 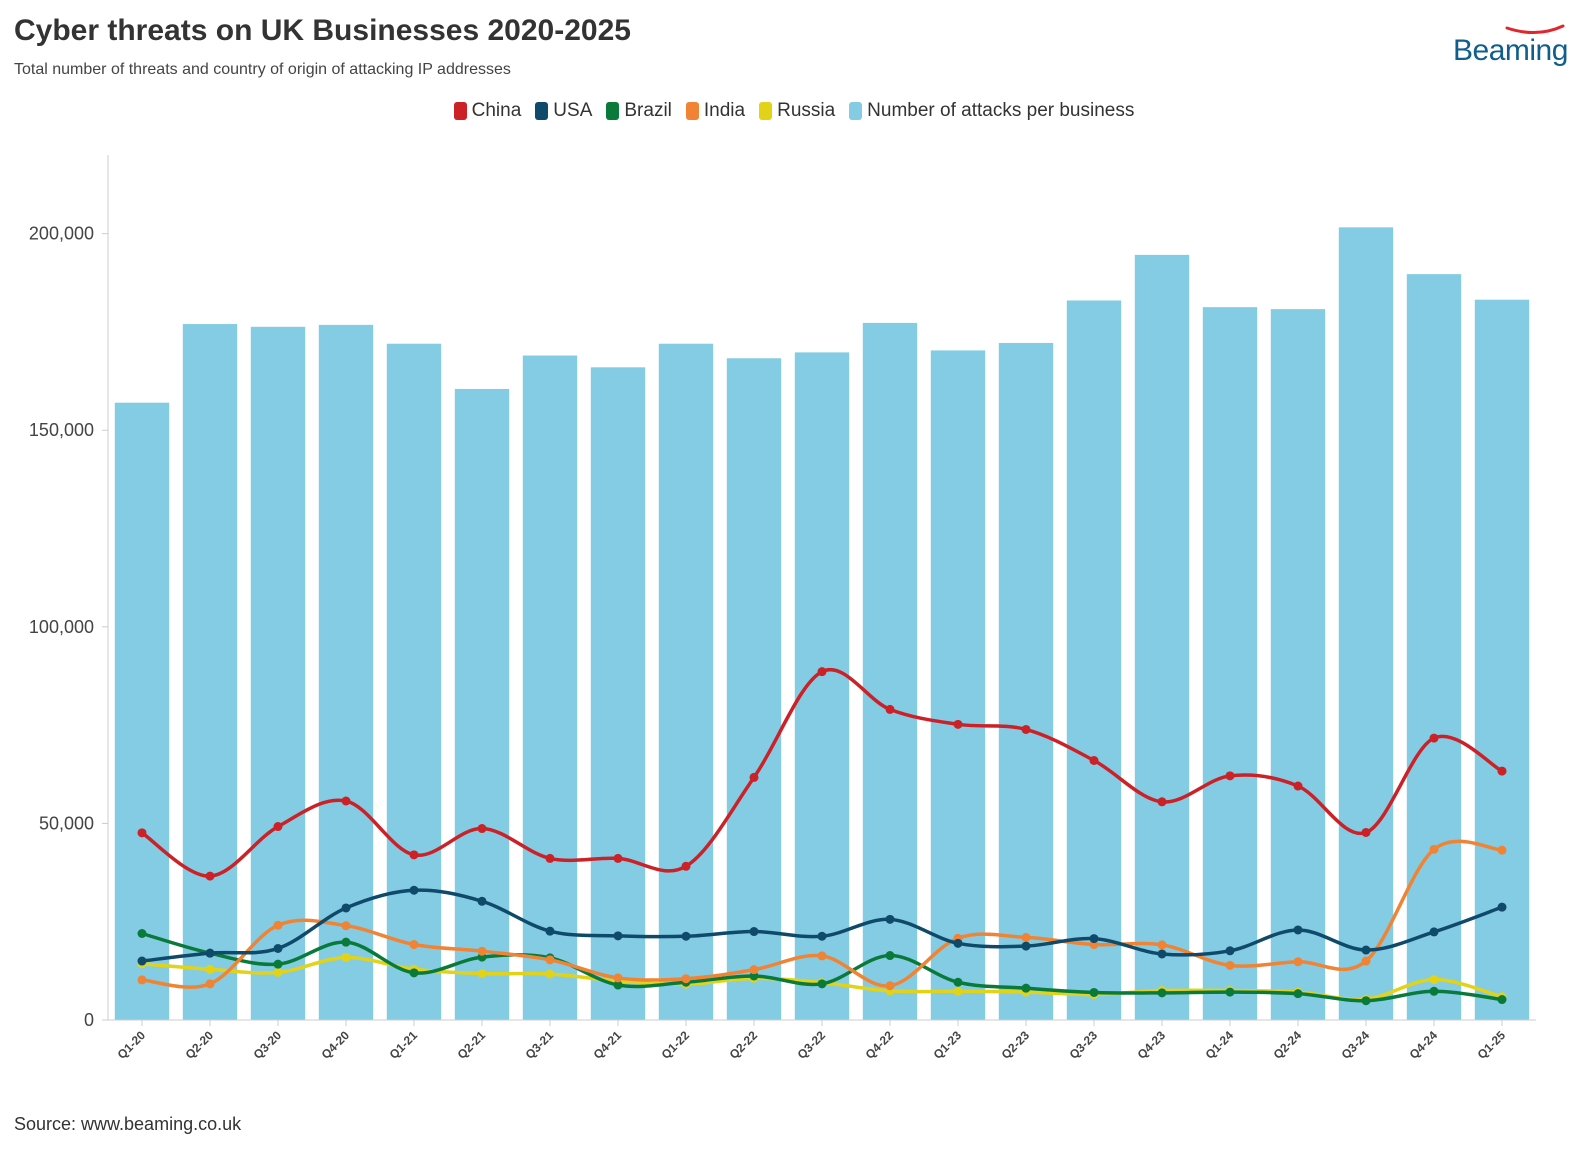 I want to click on legend-label: Russia, so click(x=806, y=110).